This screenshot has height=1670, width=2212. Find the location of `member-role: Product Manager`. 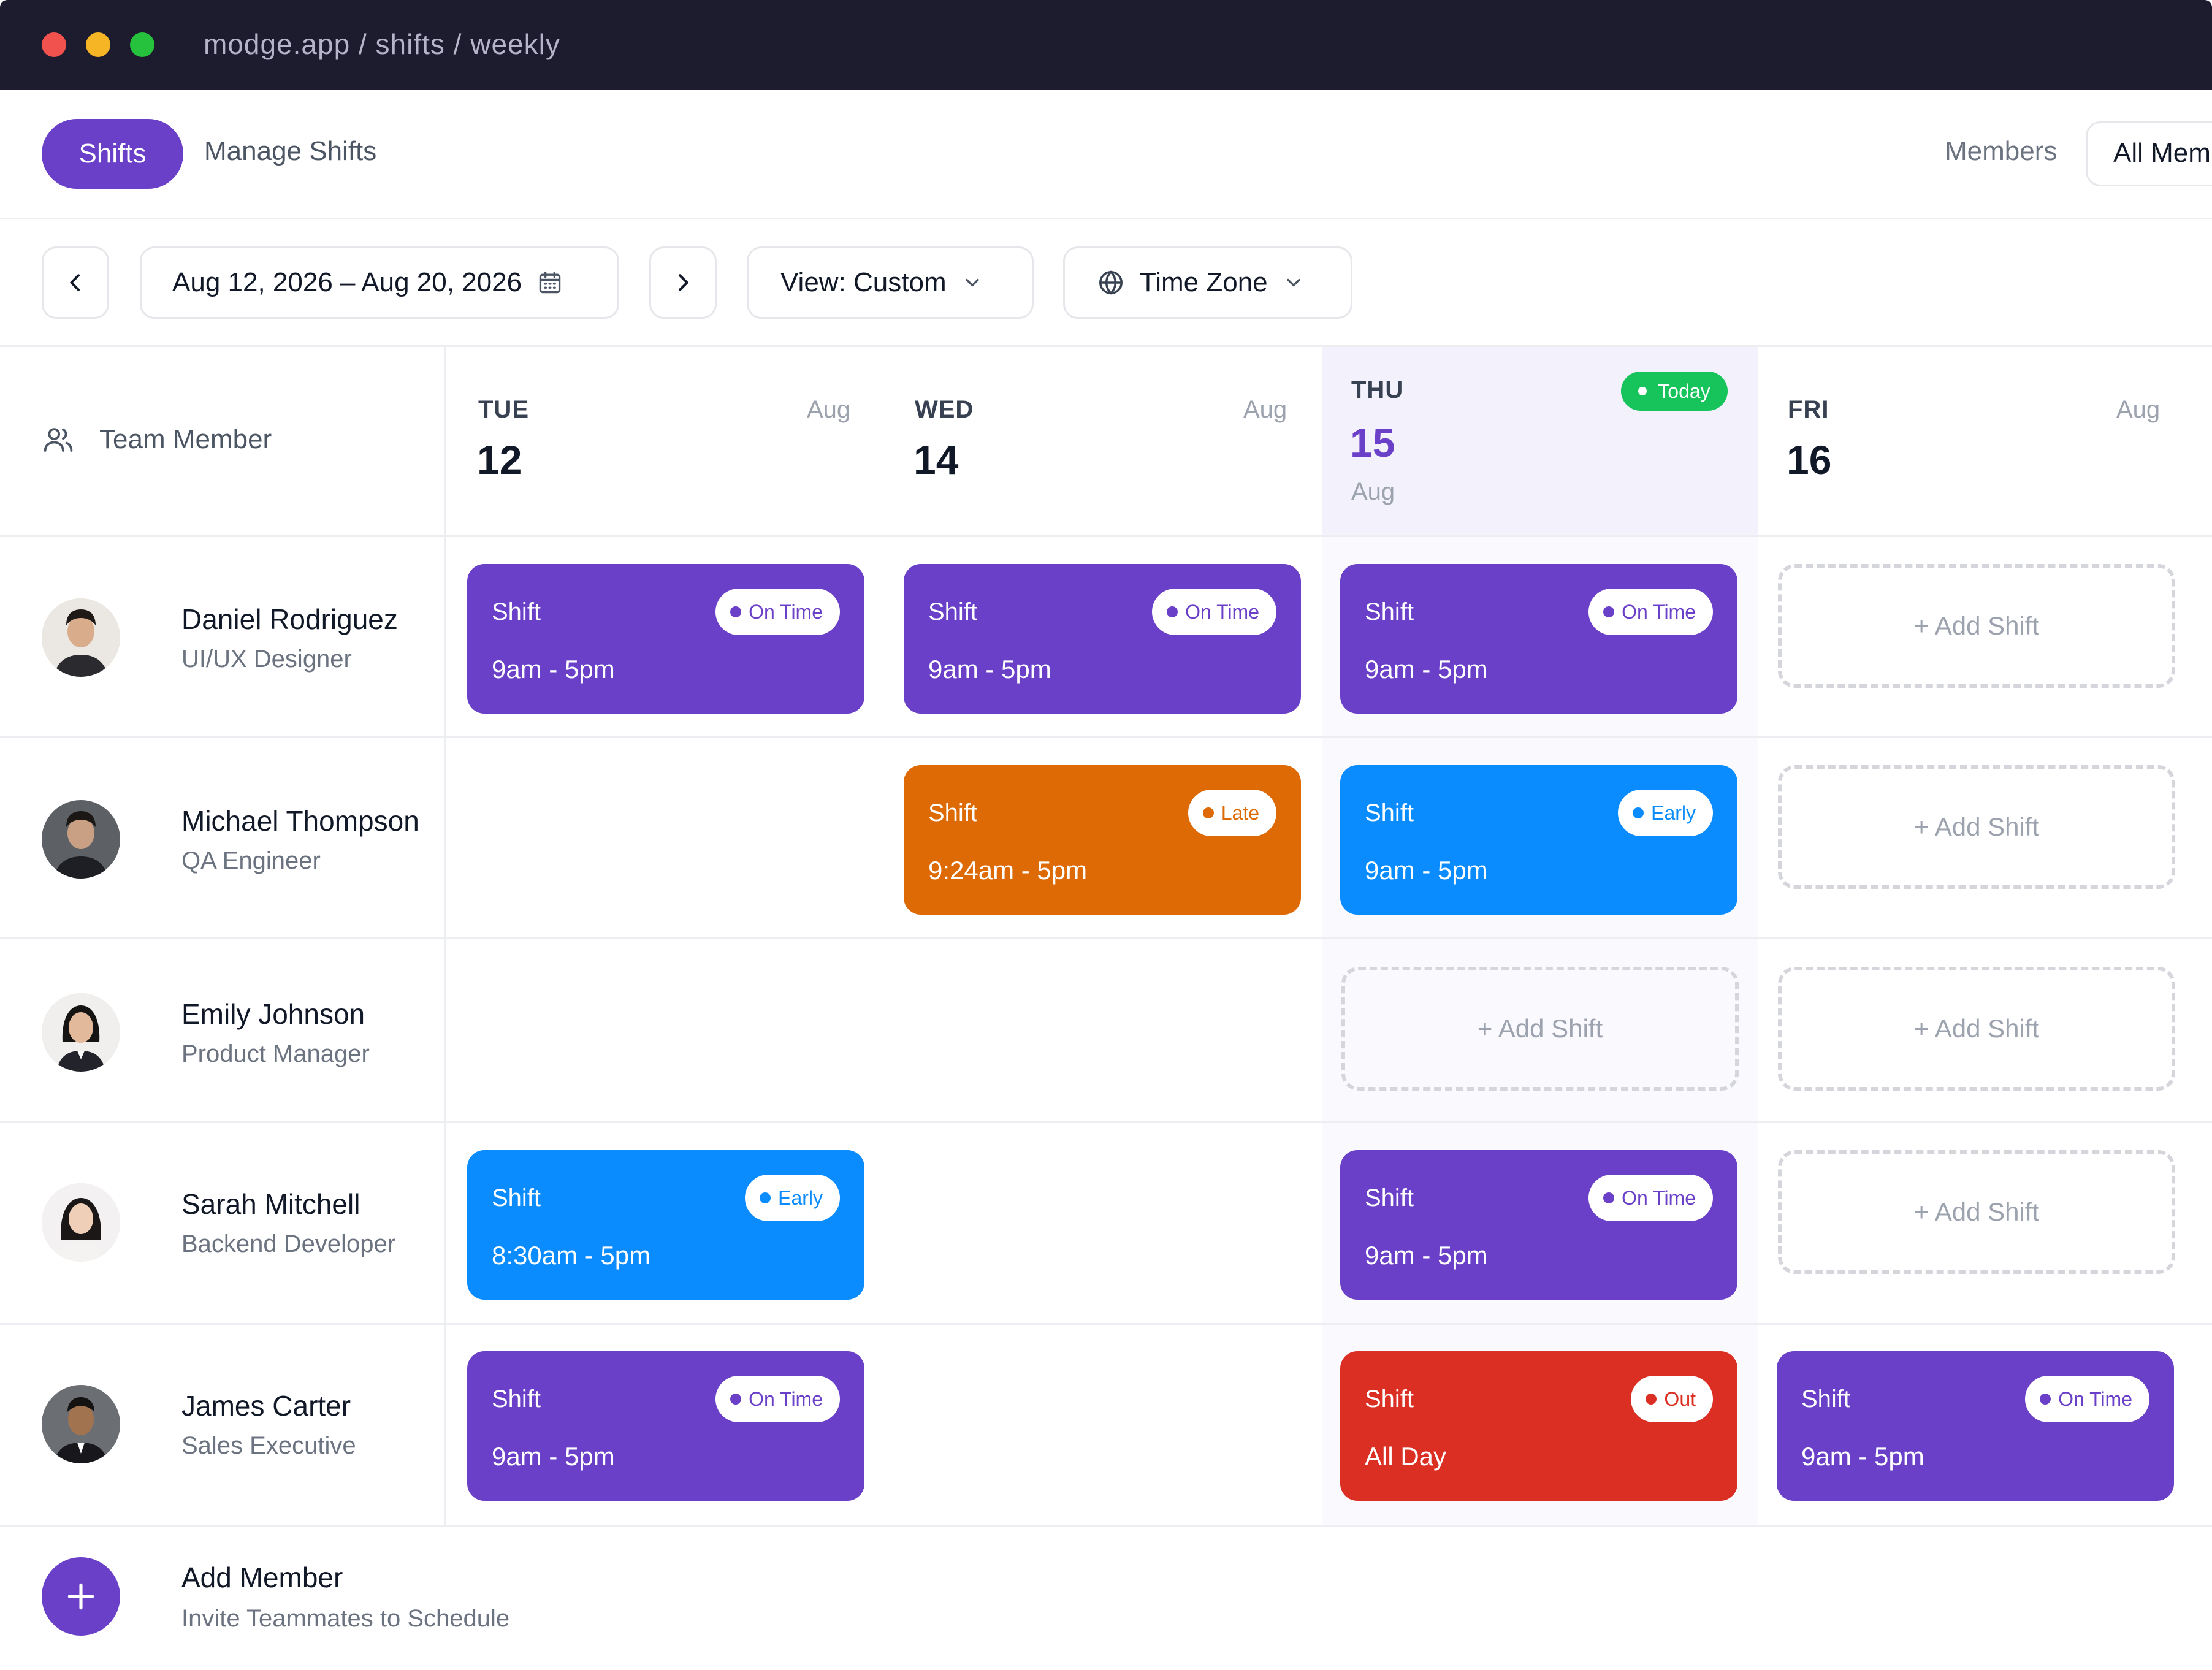

member-role: Product Manager is located at coordinates (275, 1053).